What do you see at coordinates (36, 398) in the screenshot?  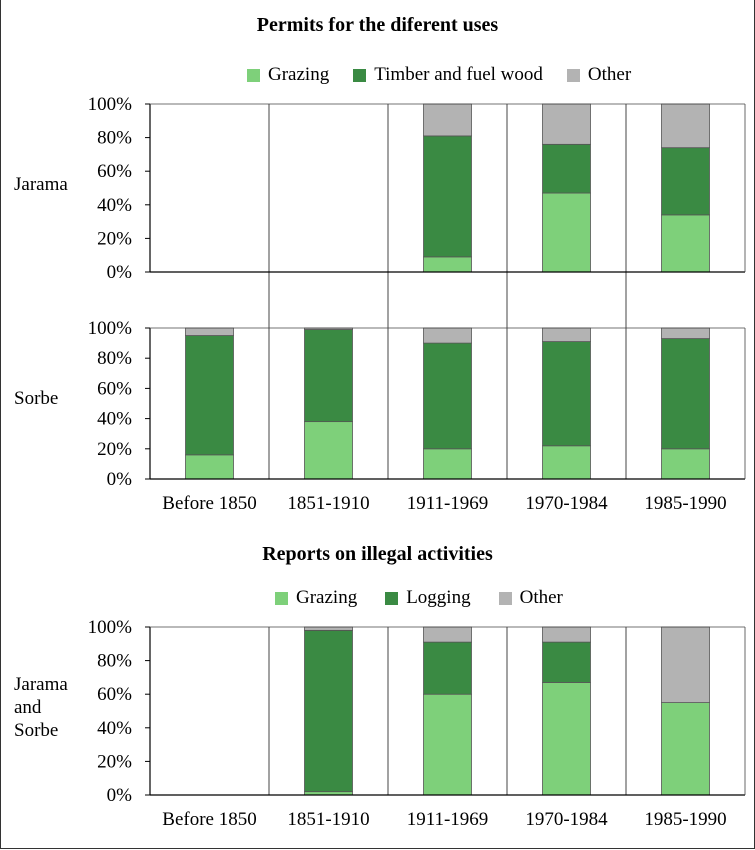 I see `row-label-sorbe: Sorbe` at bounding box center [36, 398].